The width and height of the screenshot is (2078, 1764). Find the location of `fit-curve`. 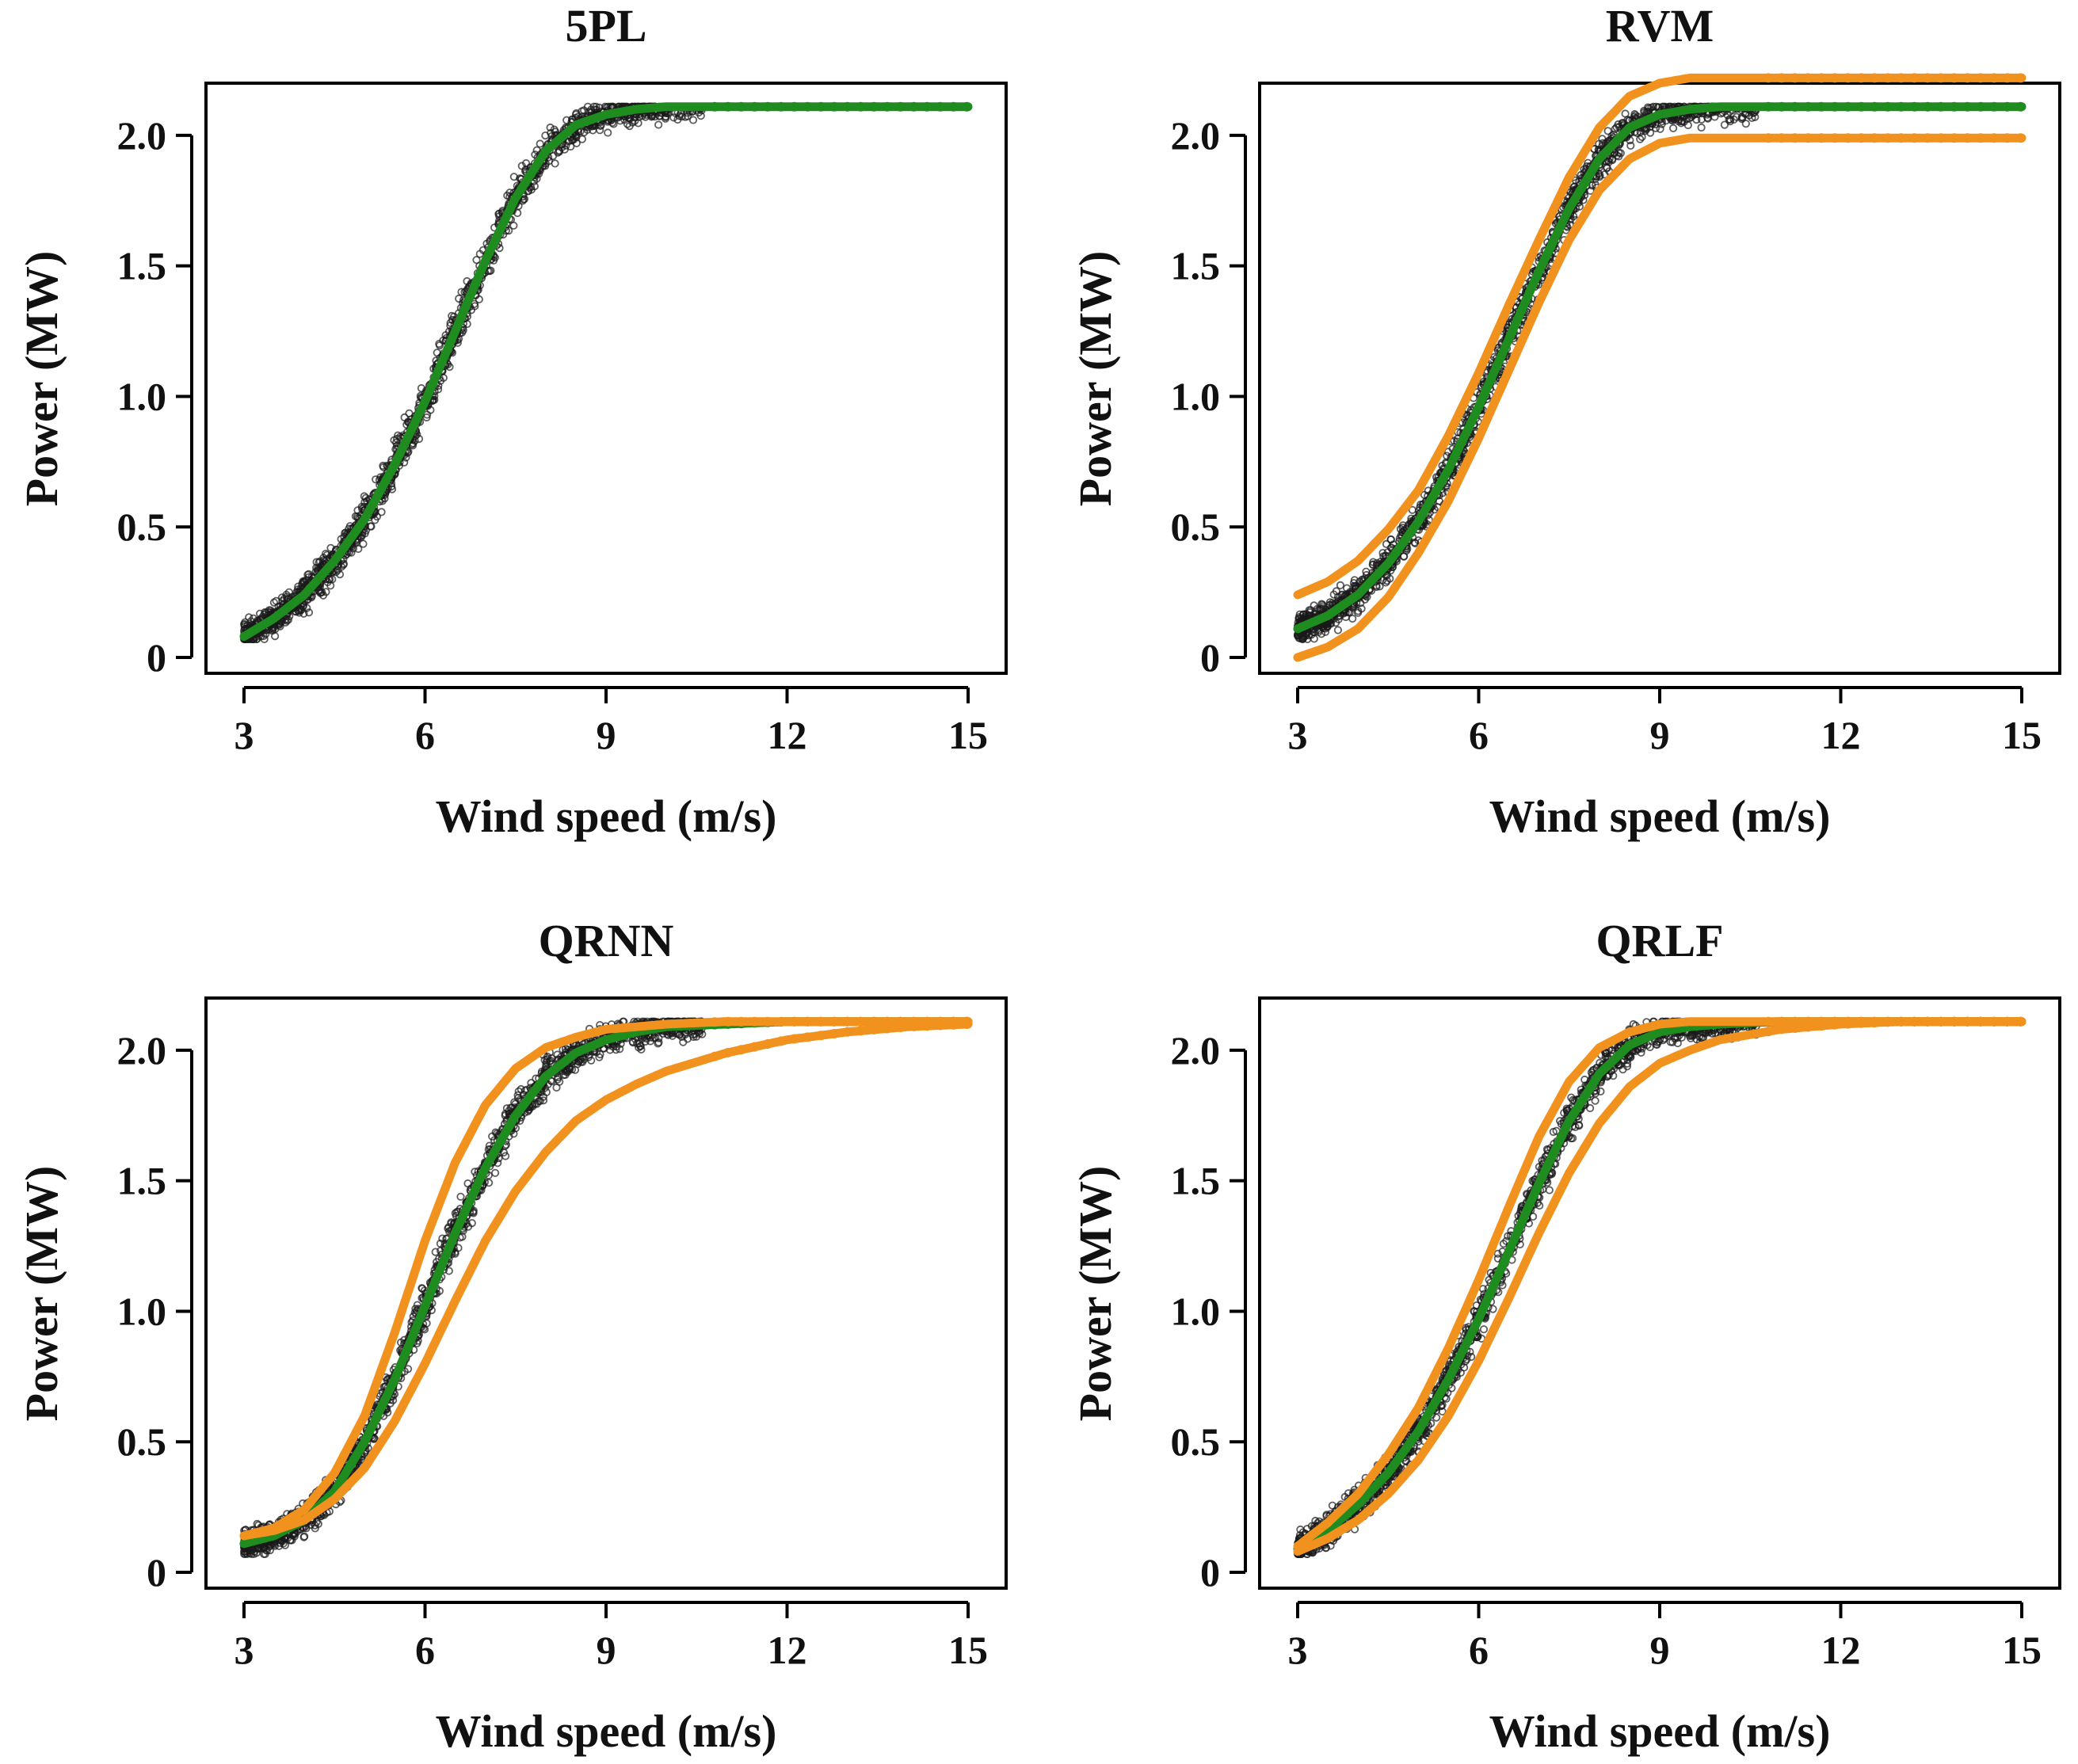

fit-curve is located at coordinates (606, 372).